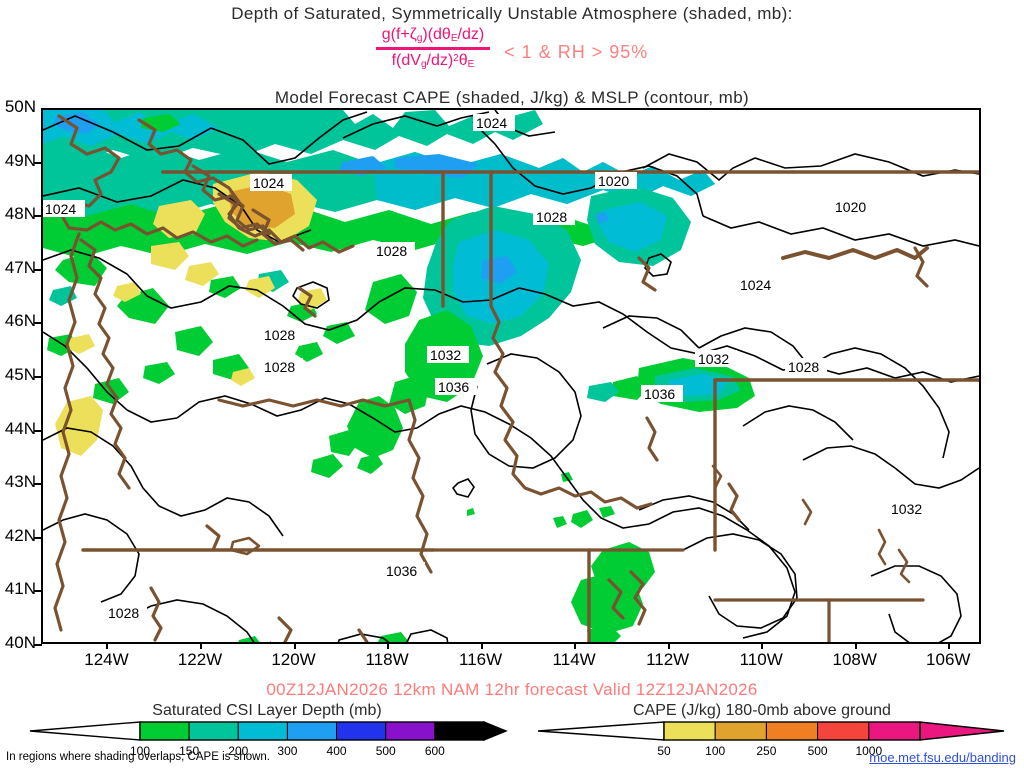 This screenshot has width=1024, height=768. I want to click on colorbar-tick-label: 300, so click(287, 751).